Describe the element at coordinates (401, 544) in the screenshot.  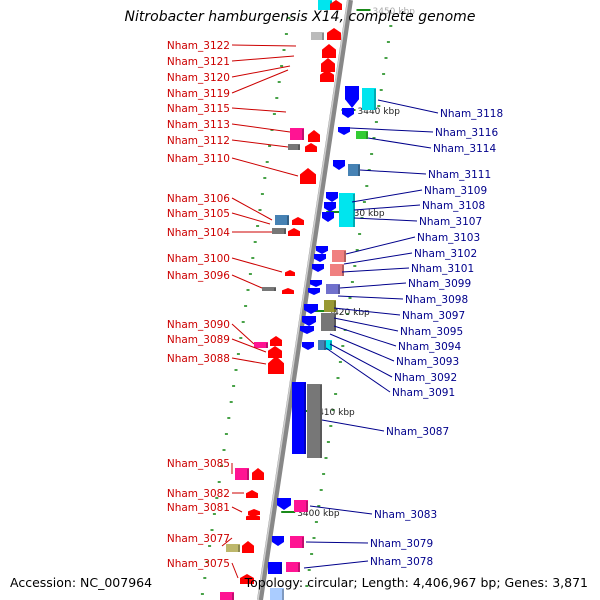
I see `gene-label-right: Nham_3079` at that location.